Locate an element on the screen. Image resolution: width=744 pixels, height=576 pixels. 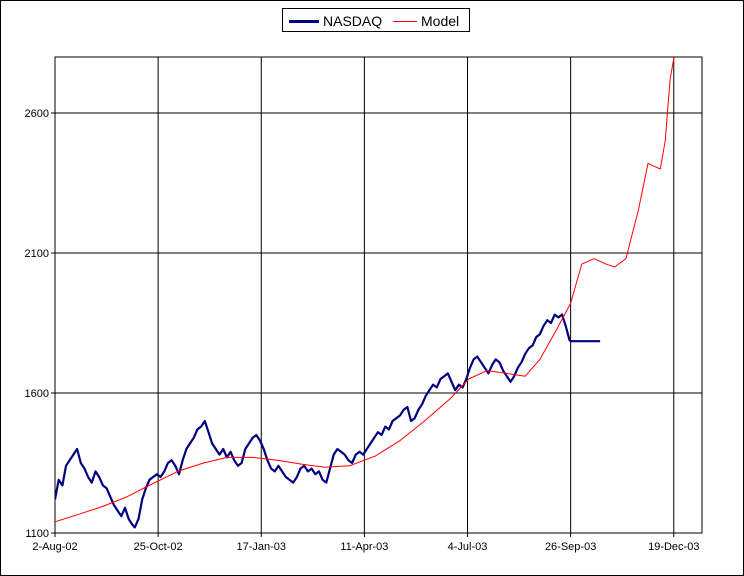
legend-swatch-nasdaq is located at coordinates (304, 21).